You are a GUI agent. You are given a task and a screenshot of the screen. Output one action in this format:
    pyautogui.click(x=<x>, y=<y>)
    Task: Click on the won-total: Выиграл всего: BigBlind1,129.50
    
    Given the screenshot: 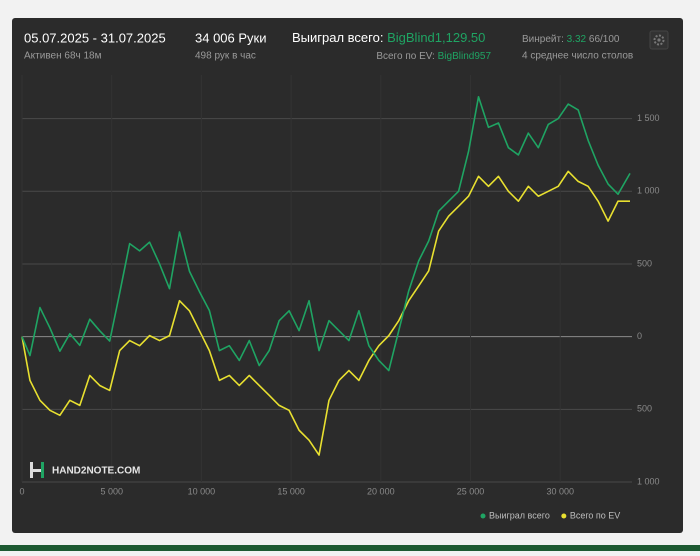 What is the action you would take?
    pyautogui.click(x=388, y=37)
    